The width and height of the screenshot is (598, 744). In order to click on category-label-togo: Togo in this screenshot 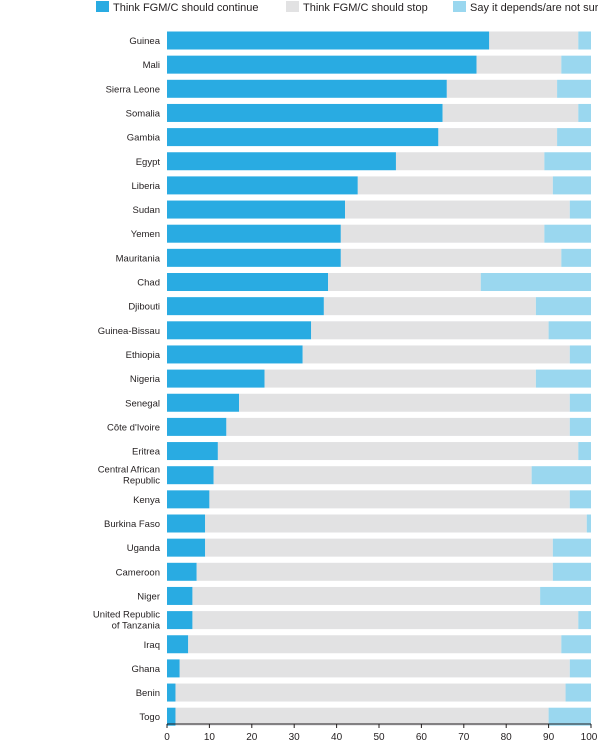, I will do `click(149, 717)`.